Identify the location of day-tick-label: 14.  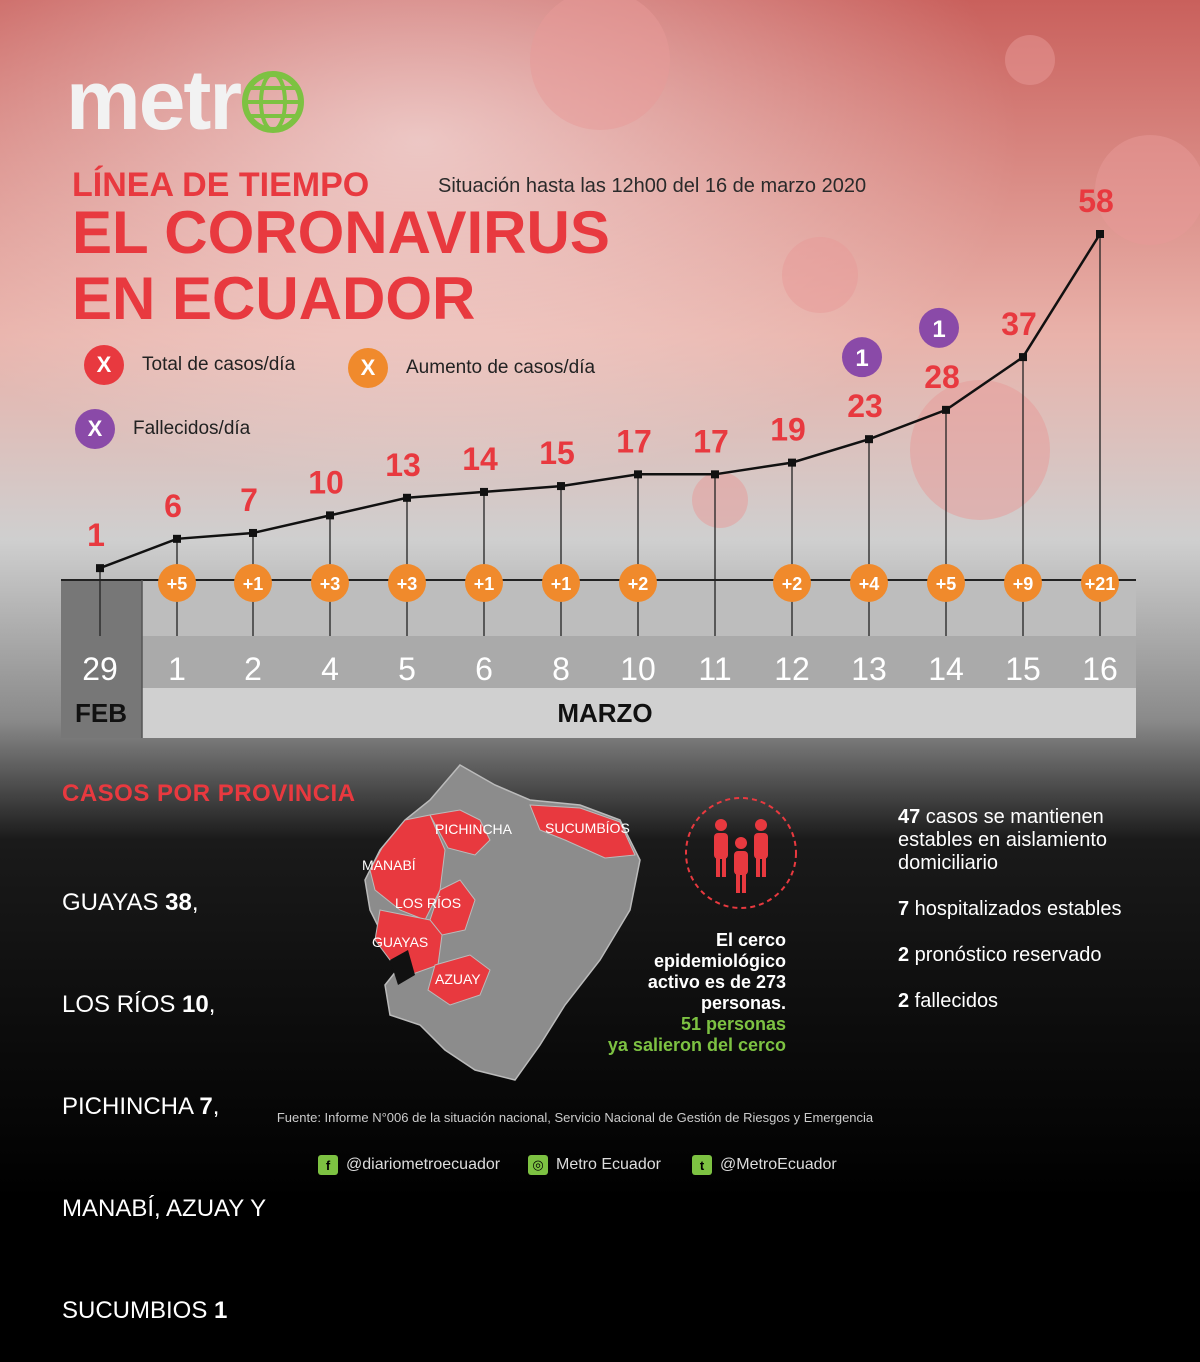
(946, 669).